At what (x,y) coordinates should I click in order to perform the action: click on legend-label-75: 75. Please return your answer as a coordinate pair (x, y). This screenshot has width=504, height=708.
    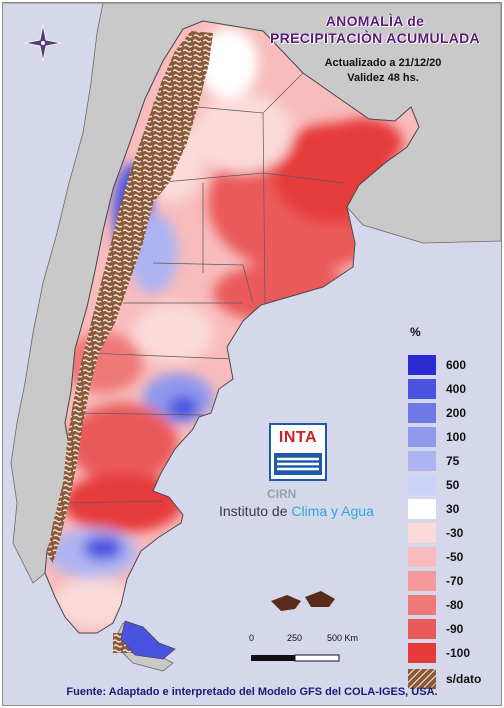
    Looking at the image, I should click on (453, 461).